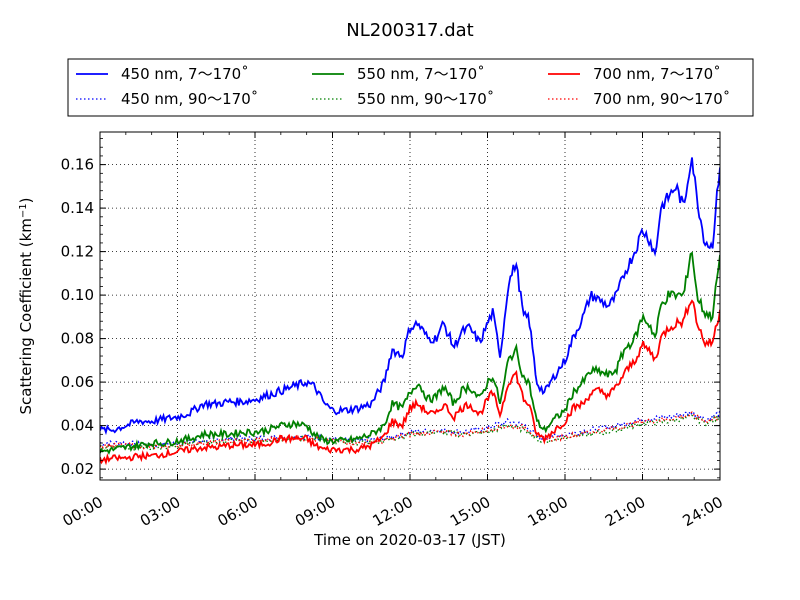 This screenshot has width=800, height=600. Describe the element at coordinates (315, 511) in the screenshot. I see `x-tick-label: 09:00` at that location.